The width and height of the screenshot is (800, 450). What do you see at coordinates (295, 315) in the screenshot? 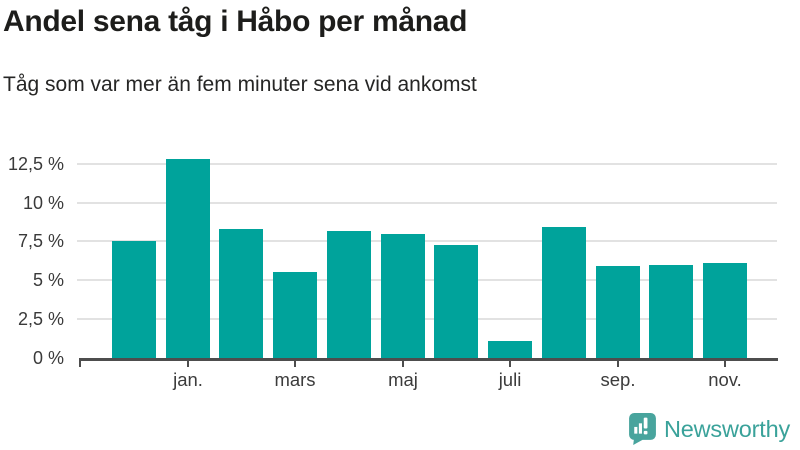
I see `bar-mars` at bounding box center [295, 315].